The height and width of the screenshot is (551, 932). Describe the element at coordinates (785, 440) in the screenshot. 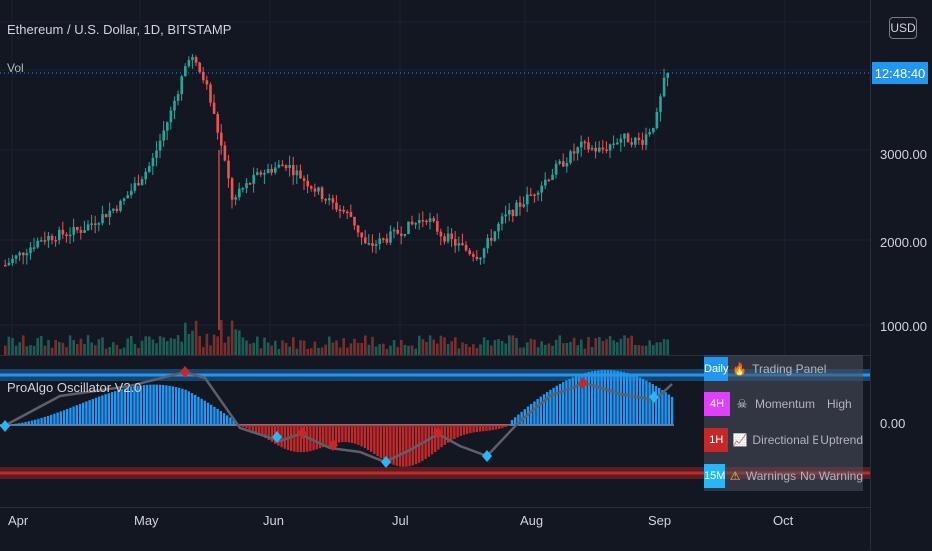

I see `panel-label: Directional Bias` at that location.